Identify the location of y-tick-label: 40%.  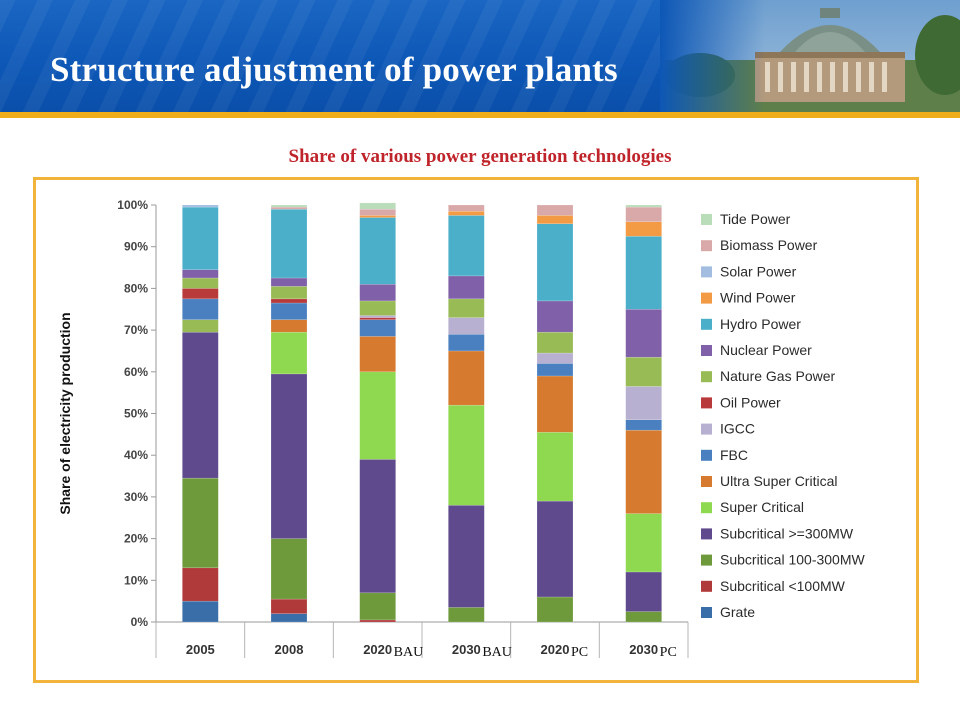
(136, 455).